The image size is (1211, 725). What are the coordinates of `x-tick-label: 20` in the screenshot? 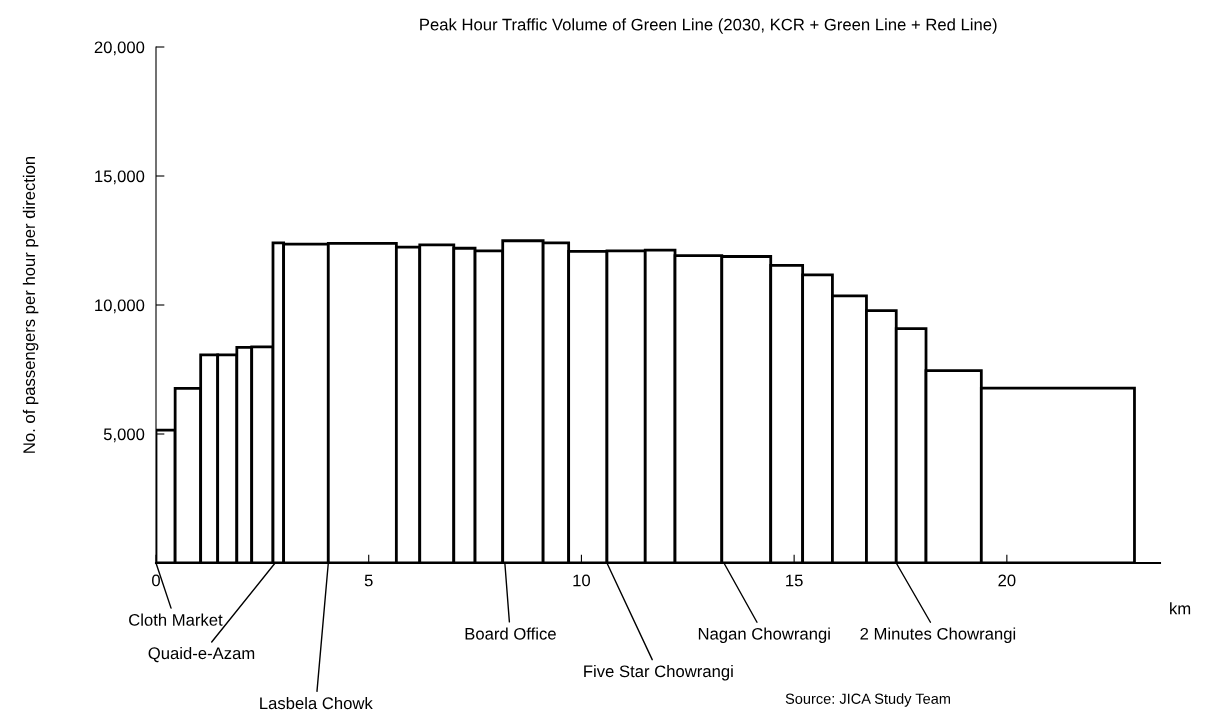 It's located at (1007, 580).